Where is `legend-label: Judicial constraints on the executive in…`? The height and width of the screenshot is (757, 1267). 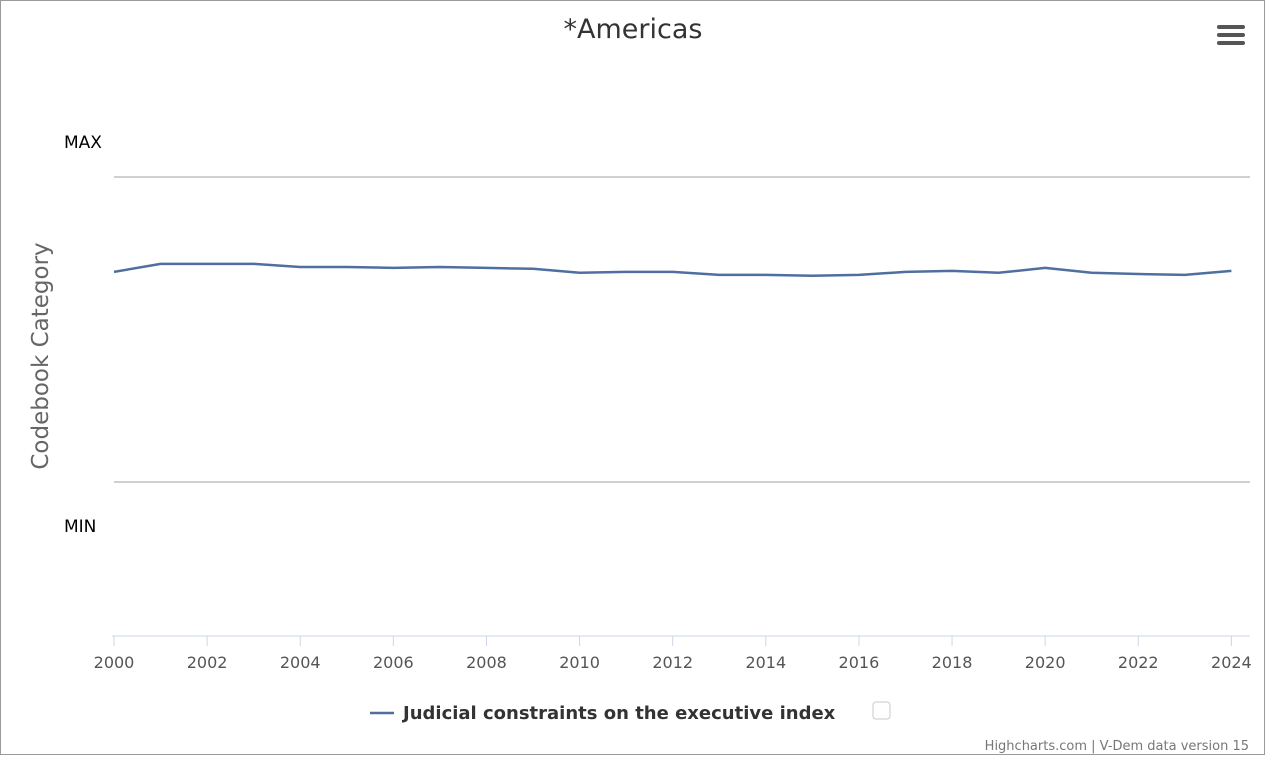
legend-label: Judicial constraints on the executive in… is located at coordinates (618, 713).